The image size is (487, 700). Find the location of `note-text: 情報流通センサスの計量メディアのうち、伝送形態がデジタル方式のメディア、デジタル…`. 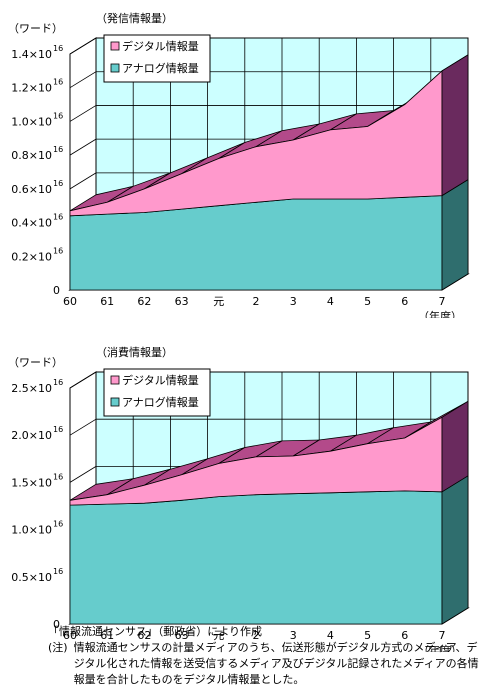

note-text: 情報流通センサスの計量メディアのうち、伝送形態がデジタル方式のメディア、デジタル… is located at coordinates (276, 663).